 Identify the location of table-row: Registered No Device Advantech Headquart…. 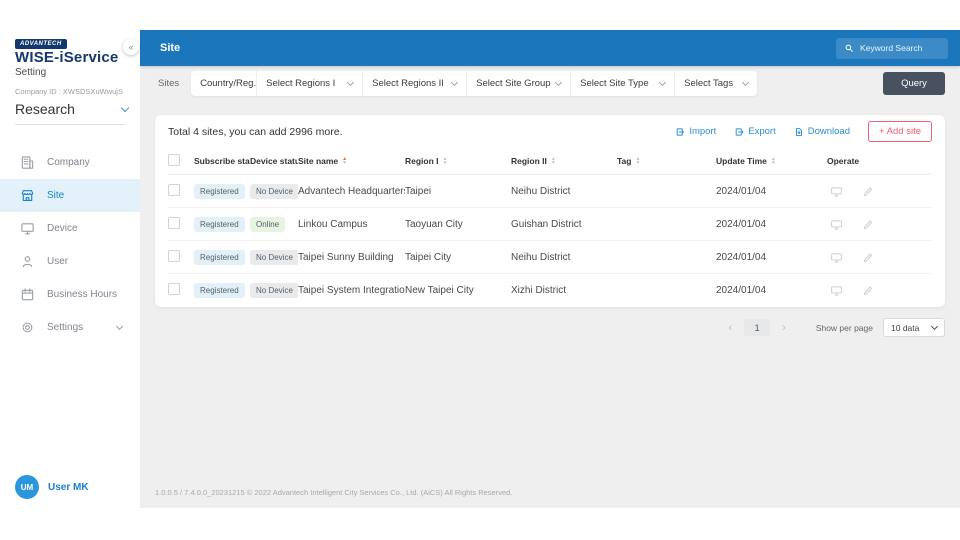
(550, 191).